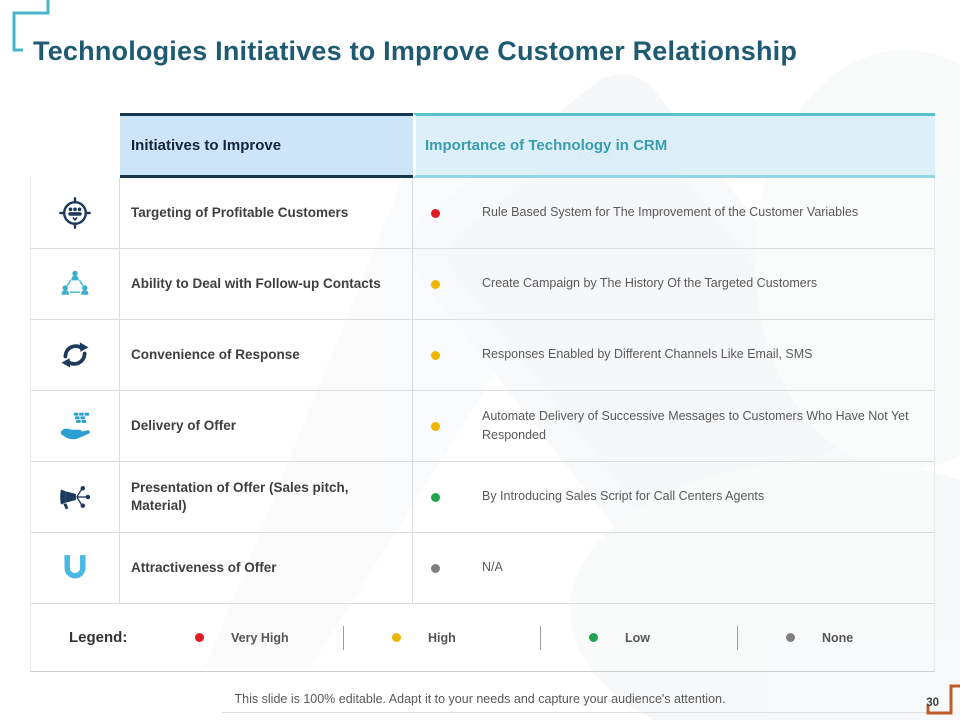 This screenshot has height=720, width=960. Describe the element at coordinates (215, 354) in the screenshot. I see `initiative-label: Convenience of Response` at that location.